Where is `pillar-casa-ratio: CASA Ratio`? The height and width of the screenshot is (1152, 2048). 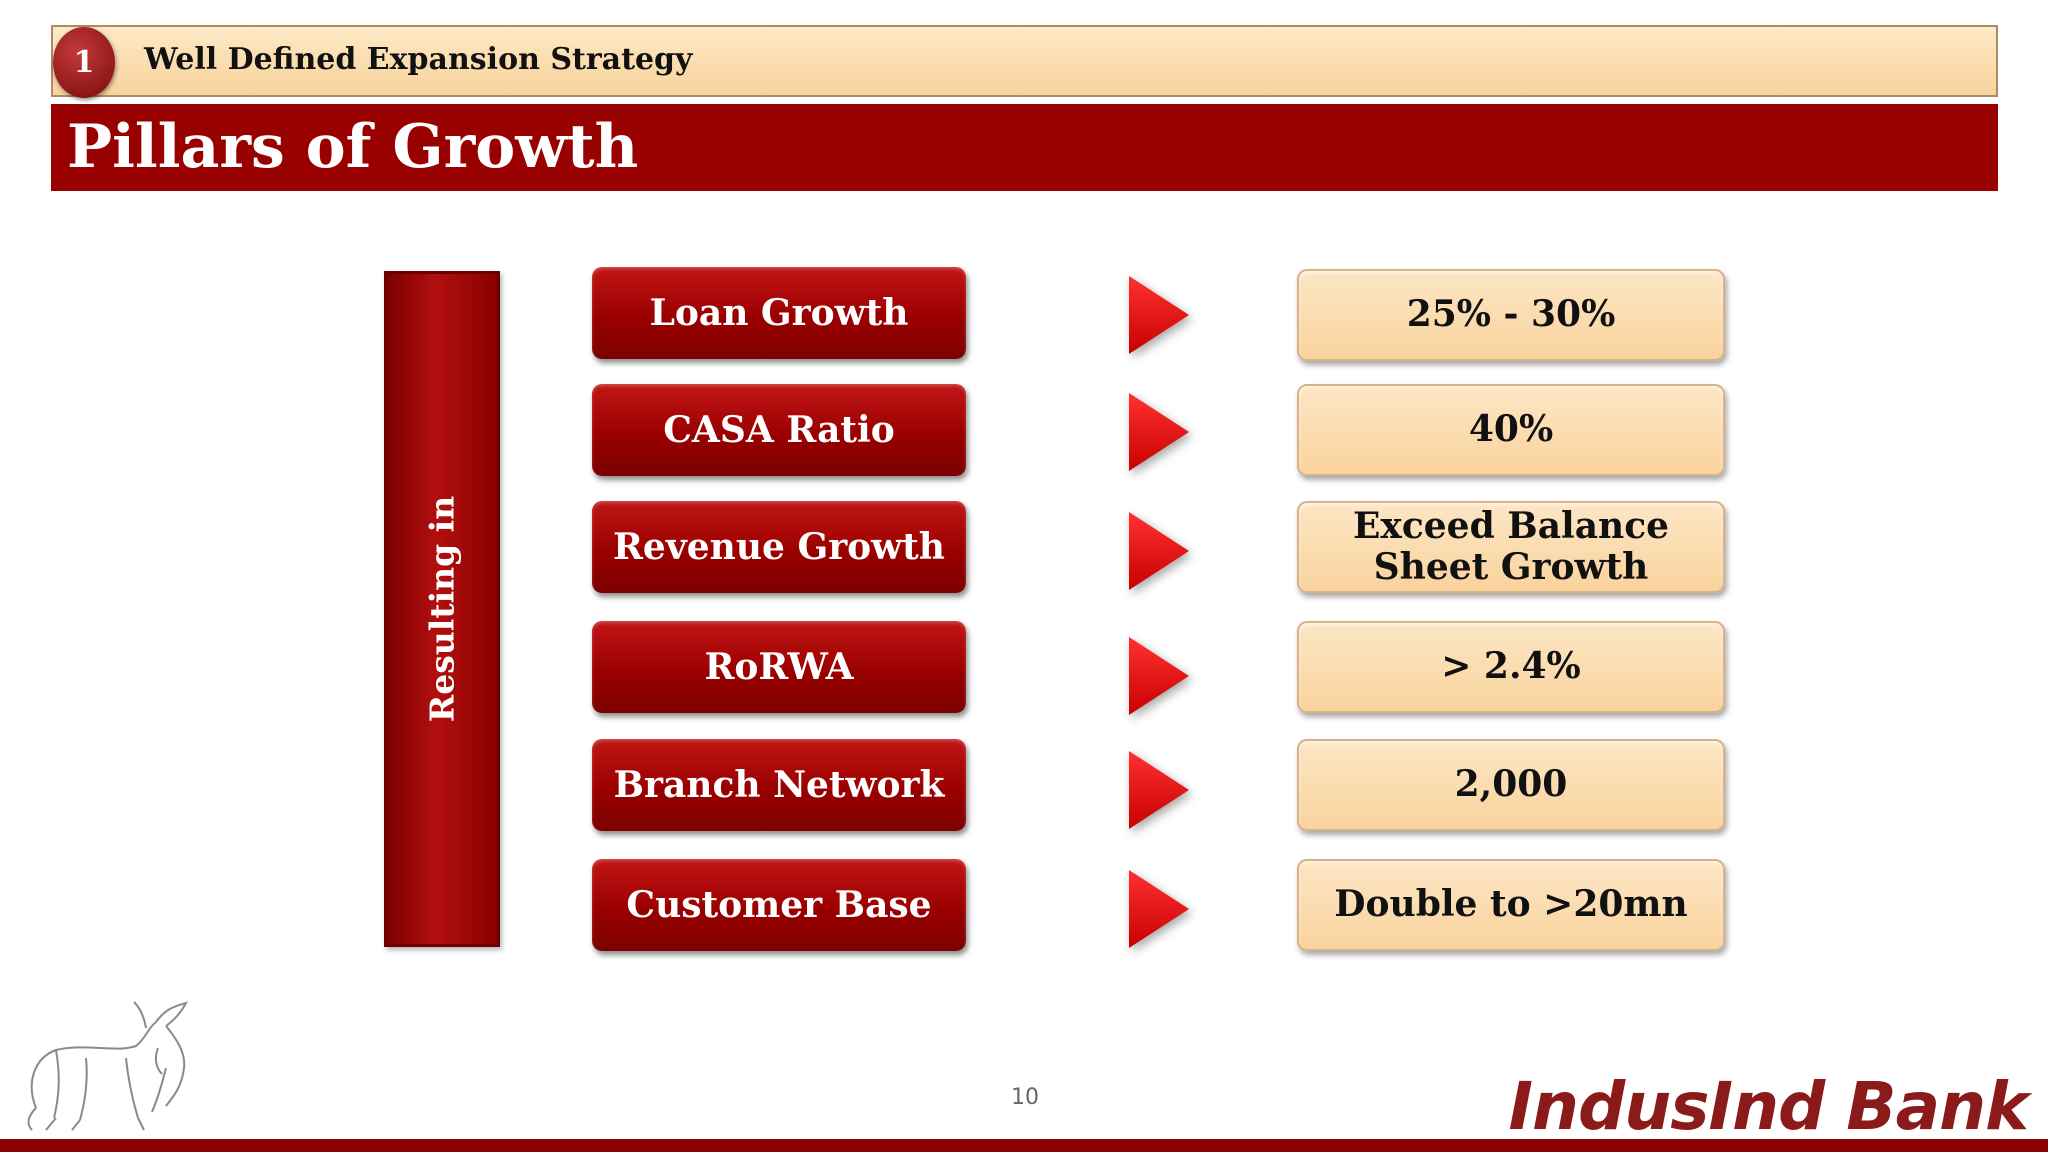 pillar-casa-ratio: CASA Ratio is located at coordinates (779, 430).